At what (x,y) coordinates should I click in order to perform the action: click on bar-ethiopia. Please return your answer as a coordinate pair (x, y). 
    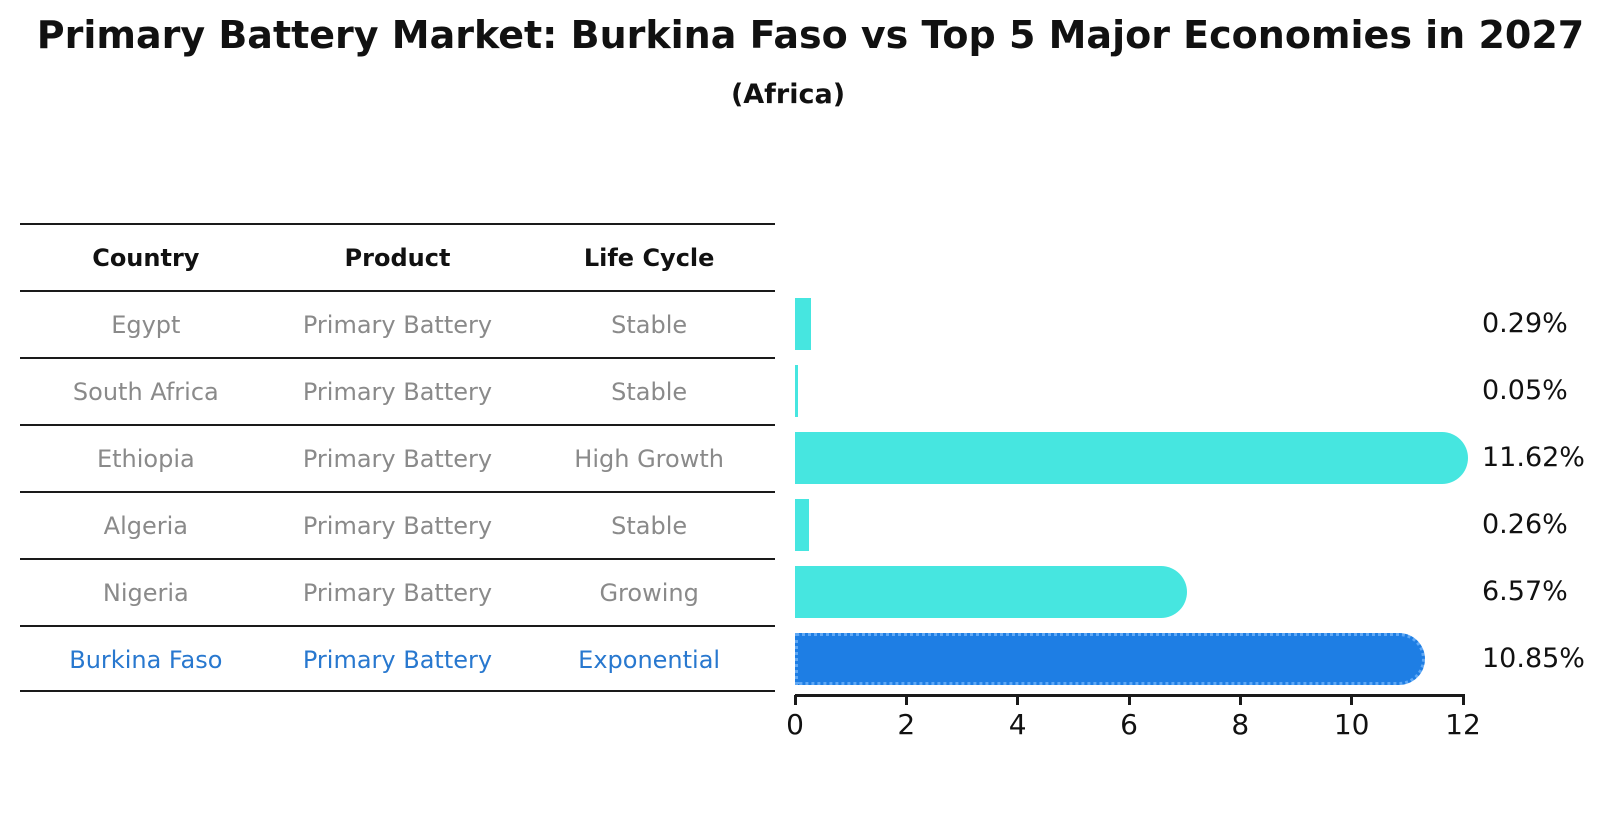
    Looking at the image, I should click on (1131, 457).